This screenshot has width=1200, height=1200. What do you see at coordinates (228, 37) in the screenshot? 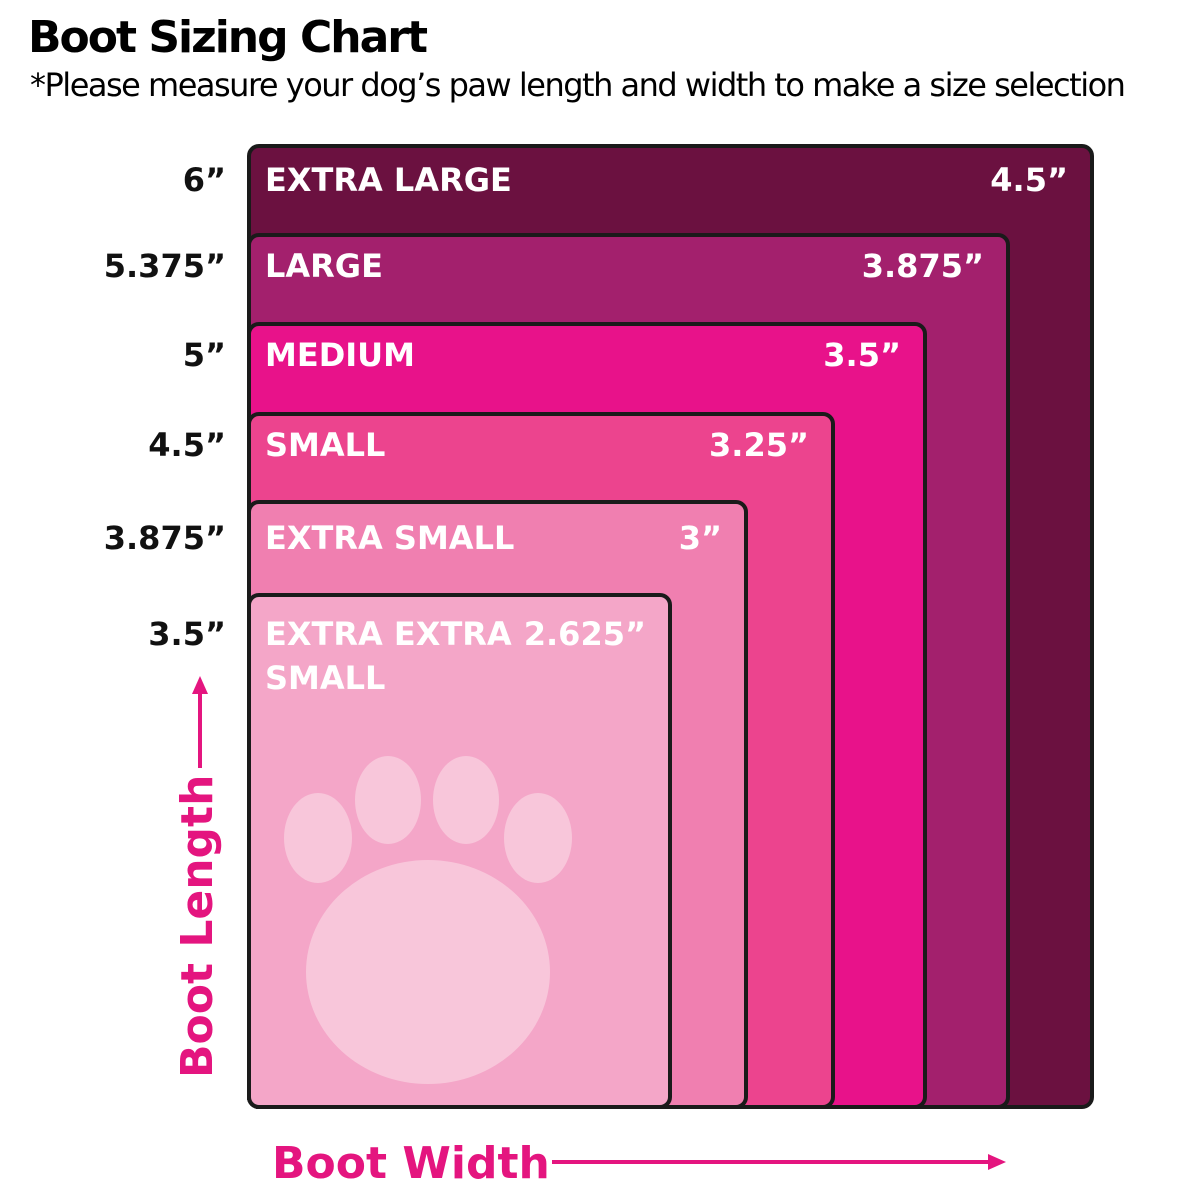
I see `chart-title: Boot Sizing Chart` at bounding box center [228, 37].